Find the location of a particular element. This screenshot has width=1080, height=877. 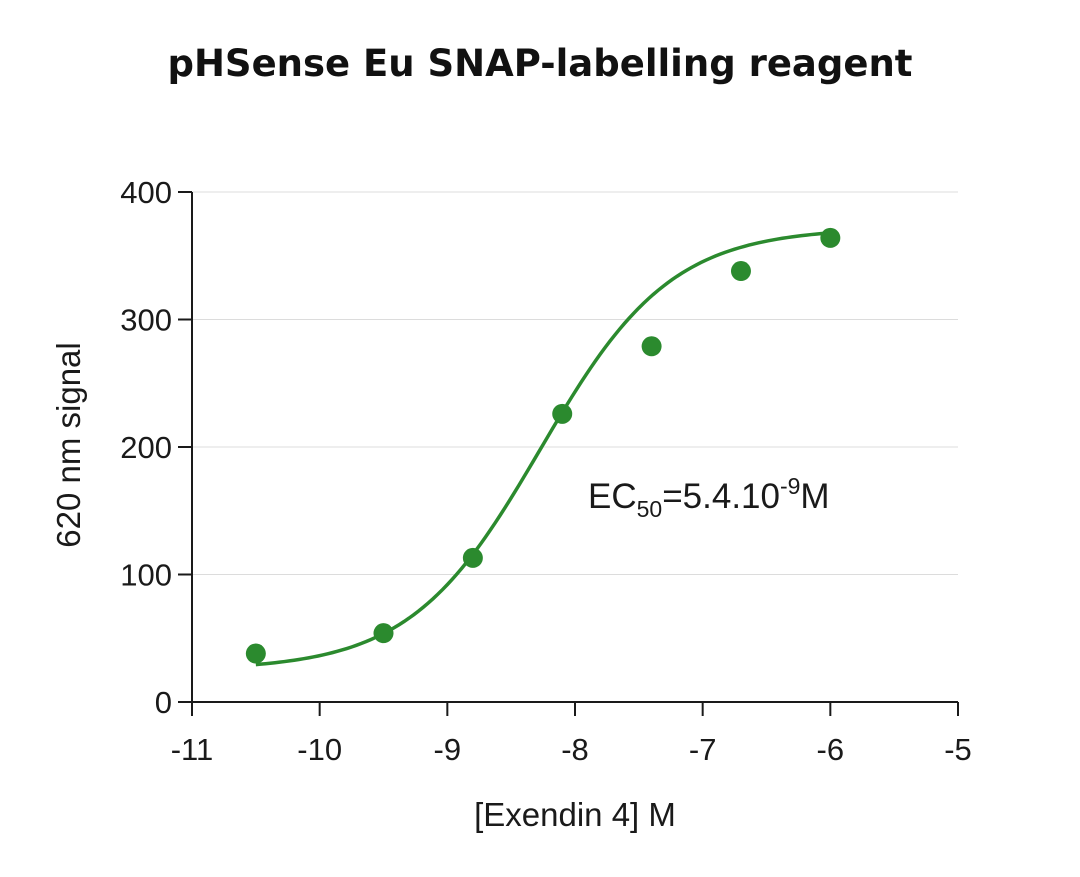

x-tick-label: -5 is located at coordinates (958, 749).